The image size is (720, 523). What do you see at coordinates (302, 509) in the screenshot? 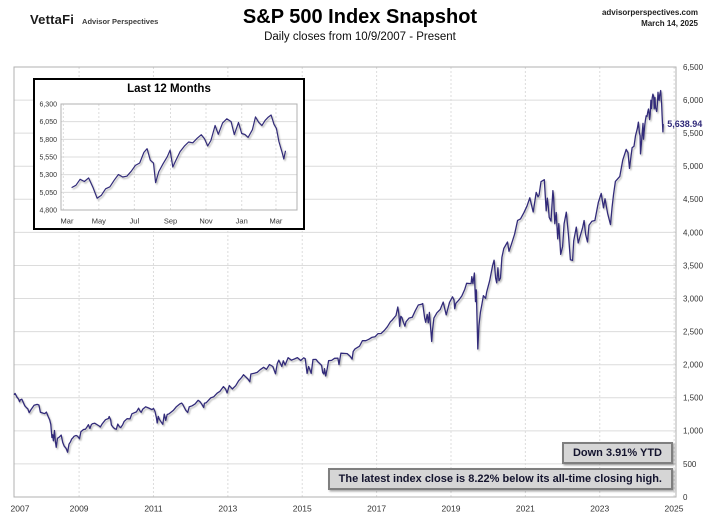
I see `svg-text: 2015` at bounding box center [302, 509].